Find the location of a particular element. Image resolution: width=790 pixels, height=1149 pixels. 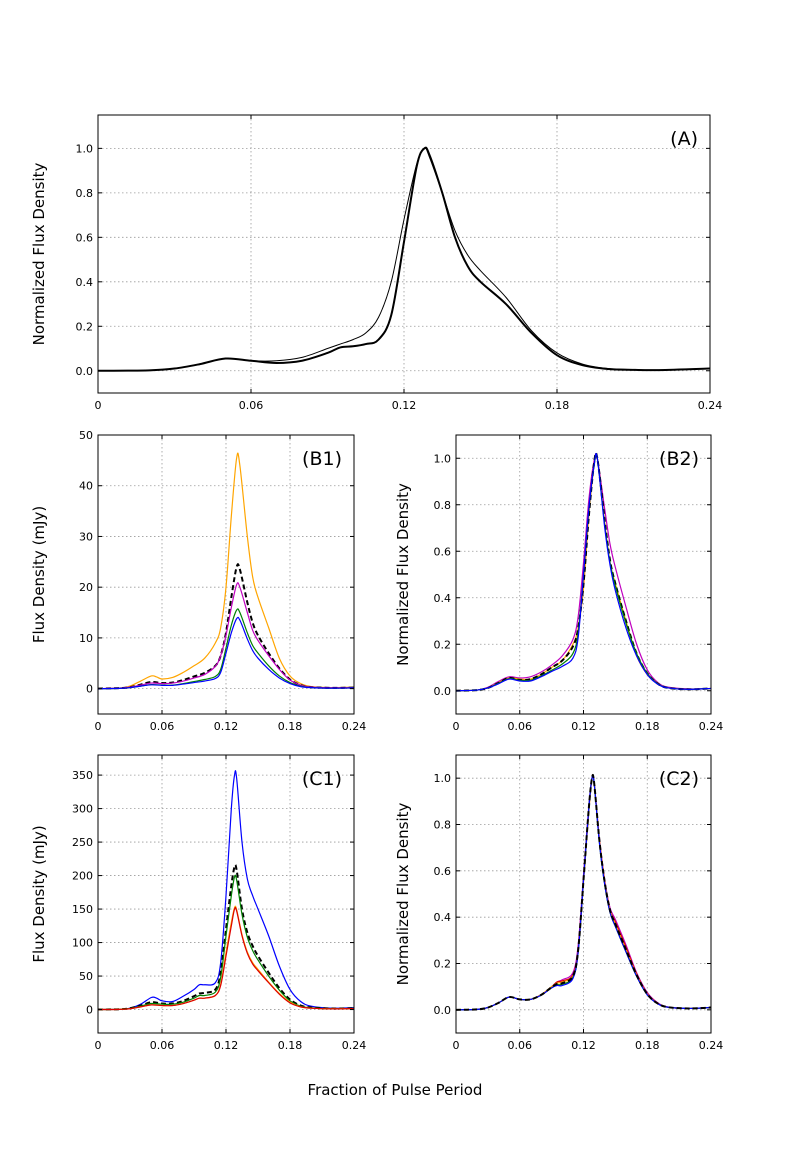

y-tick-label: 300 is located at coordinates (82, 809).